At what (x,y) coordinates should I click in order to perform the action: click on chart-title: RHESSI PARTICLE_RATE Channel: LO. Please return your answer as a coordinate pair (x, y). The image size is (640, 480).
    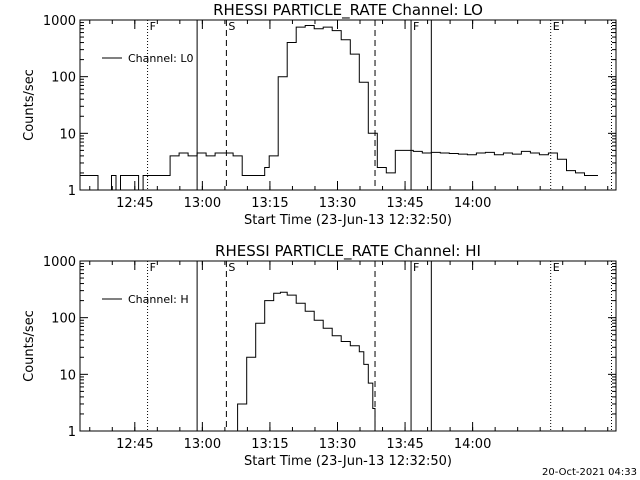
    Looking at the image, I should click on (348, 10).